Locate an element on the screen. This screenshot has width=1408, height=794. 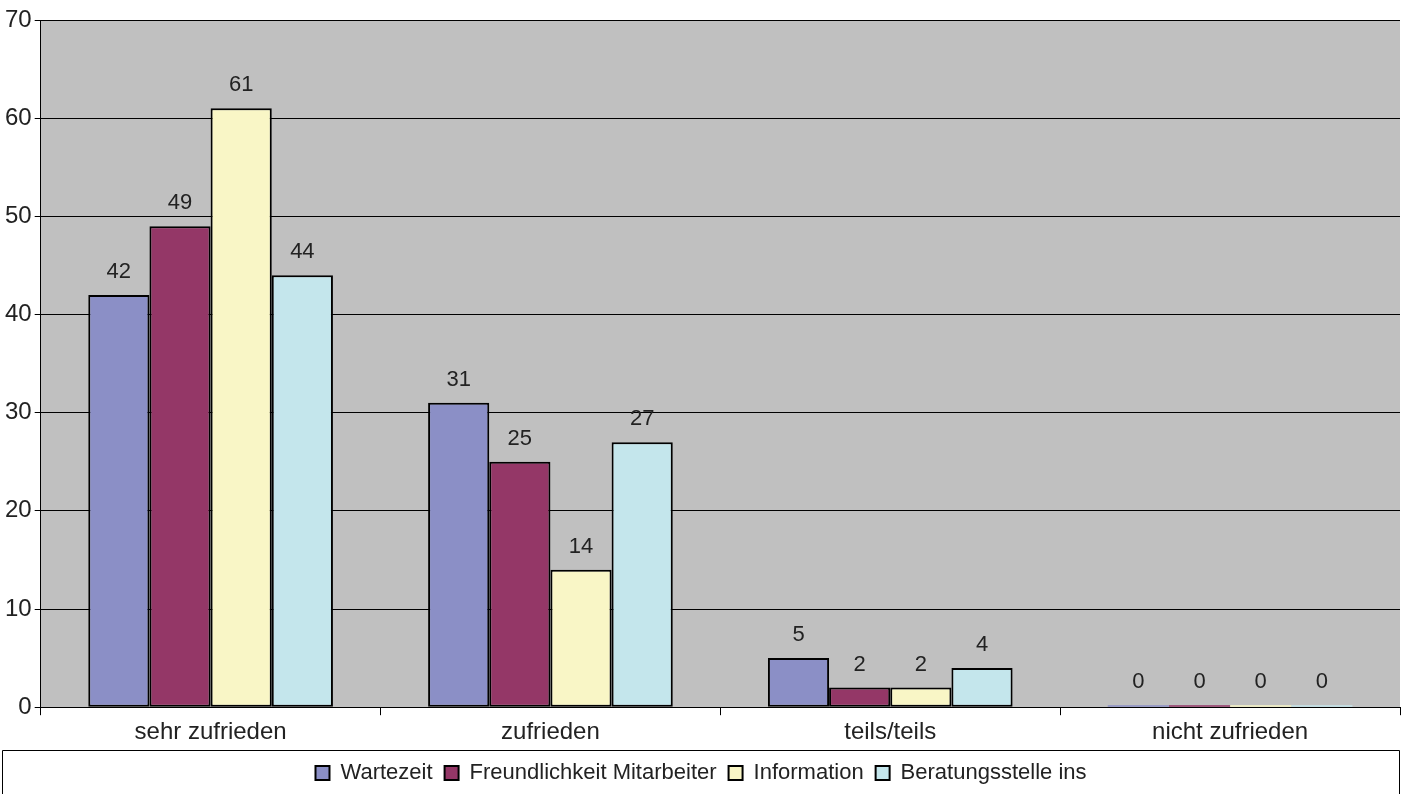
y-tick-label: 30 is located at coordinates (18, 411).